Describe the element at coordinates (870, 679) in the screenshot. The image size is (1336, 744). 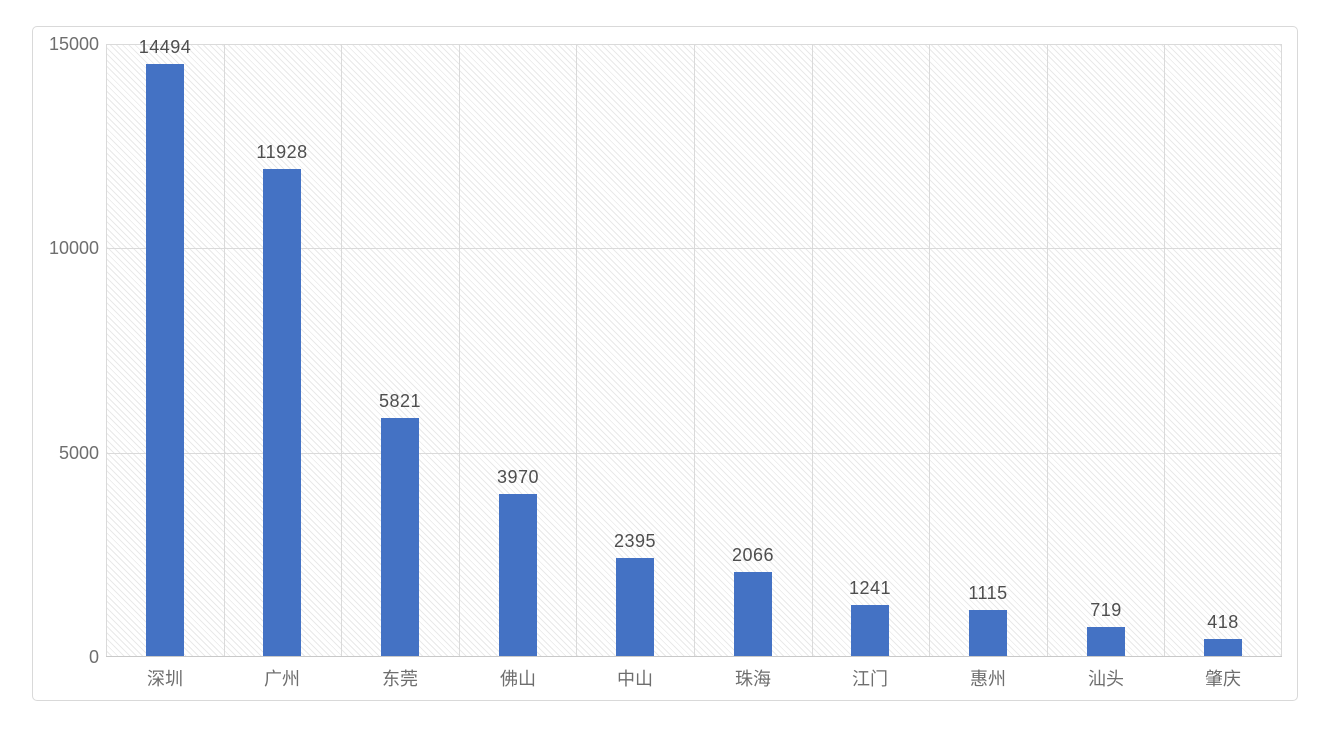
I see `x-axis-label: 江门` at that location.